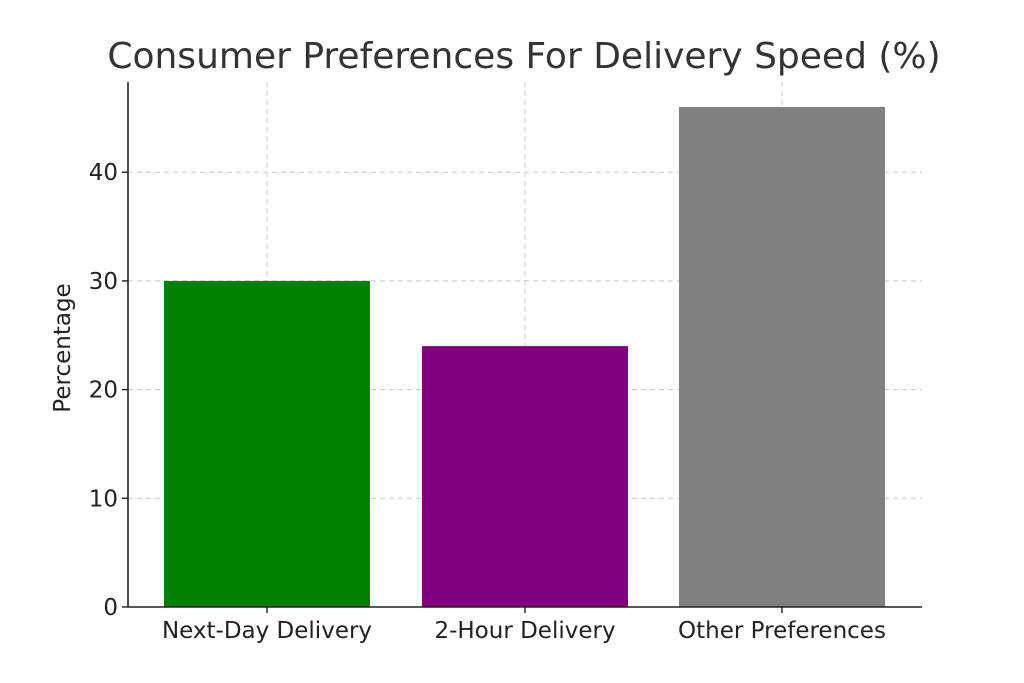  What do you see at coordinates (63, 347) in the screenshot?
I see `y-axis-label: Percentage` at bounding box center [63, 347].